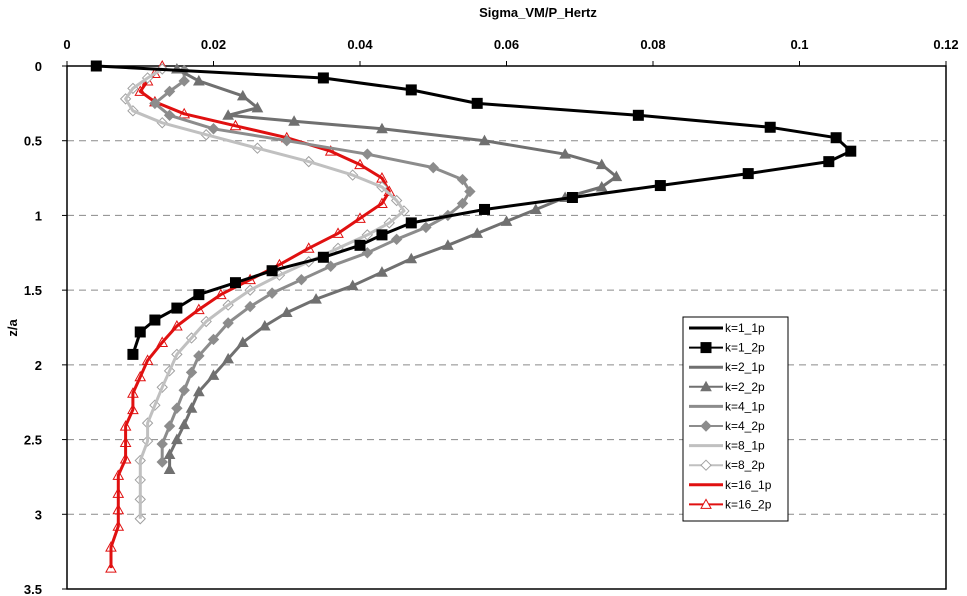 The height and width of the screenshot is (596, 967). Describe the element at coordinates (506, 44) in the screenshot. I see `x-tick-label: 0.06` at that location.